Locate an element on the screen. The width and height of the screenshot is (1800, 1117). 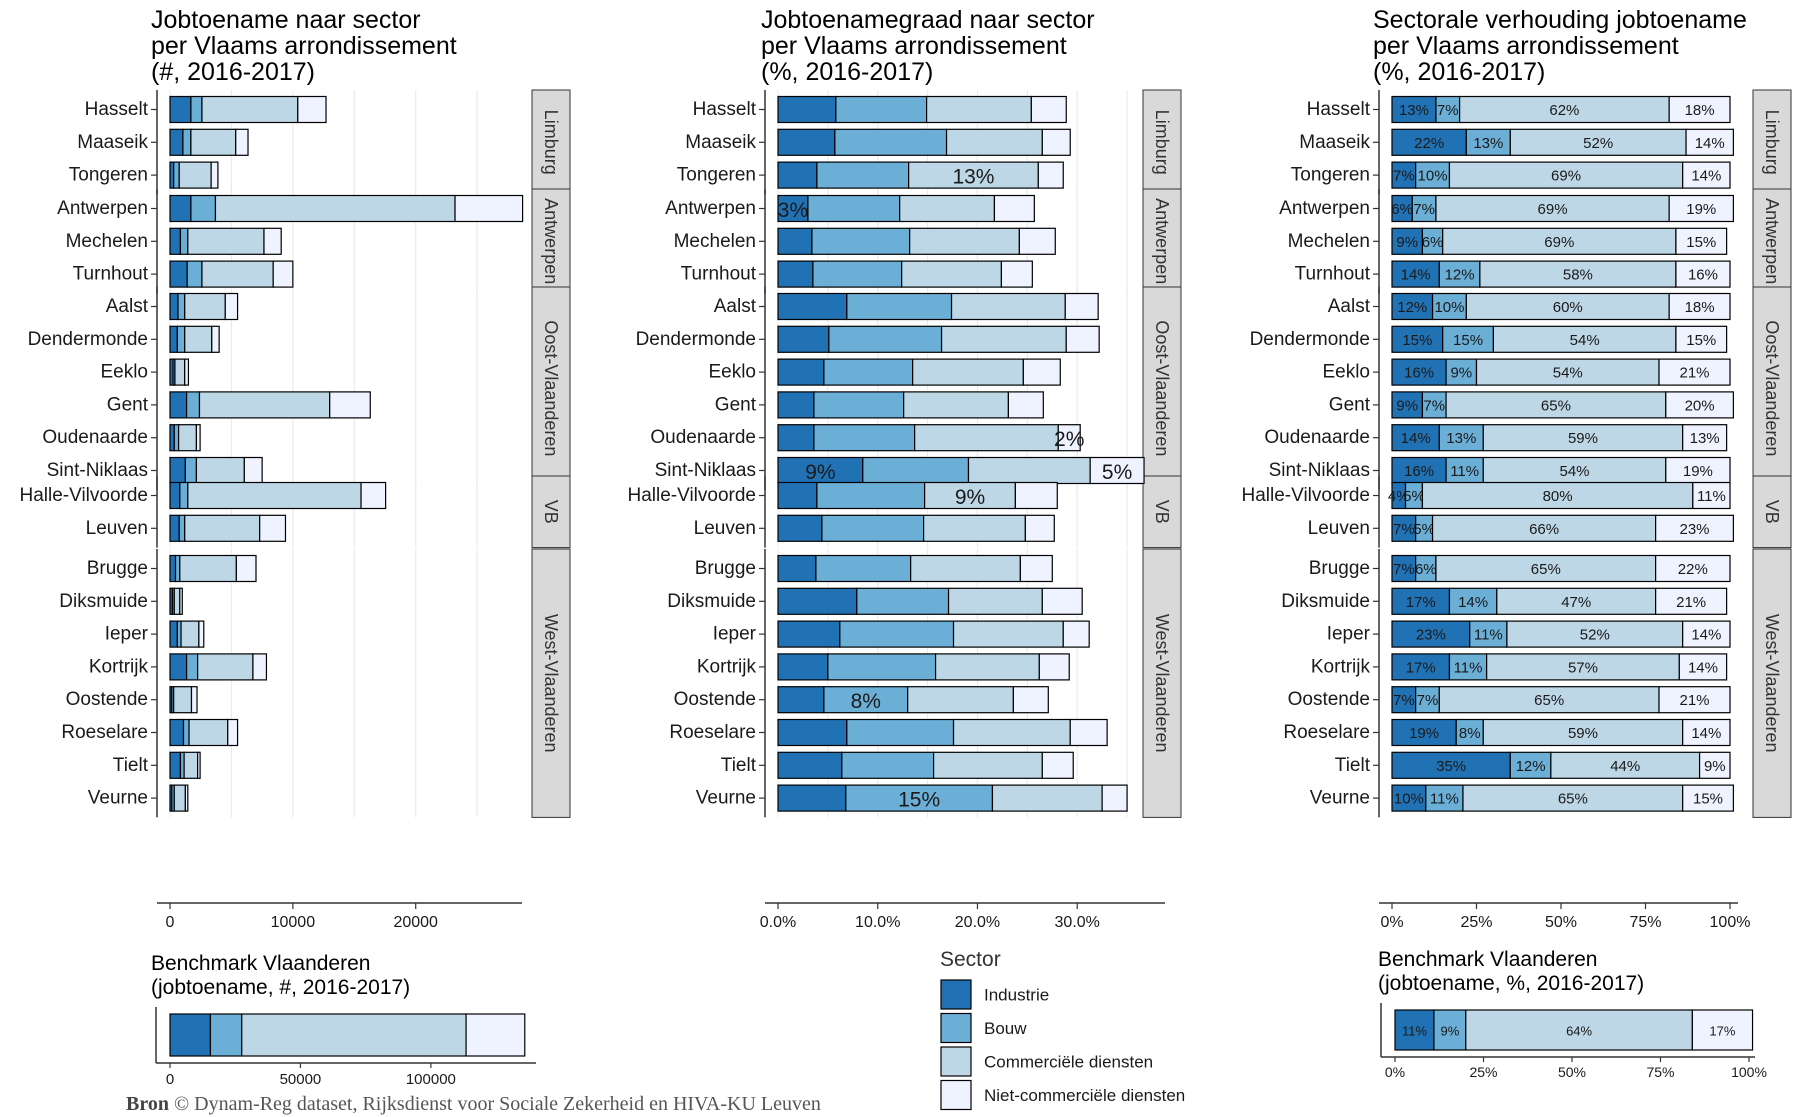
data-label: 59% is located at coordinates (1583, 438).